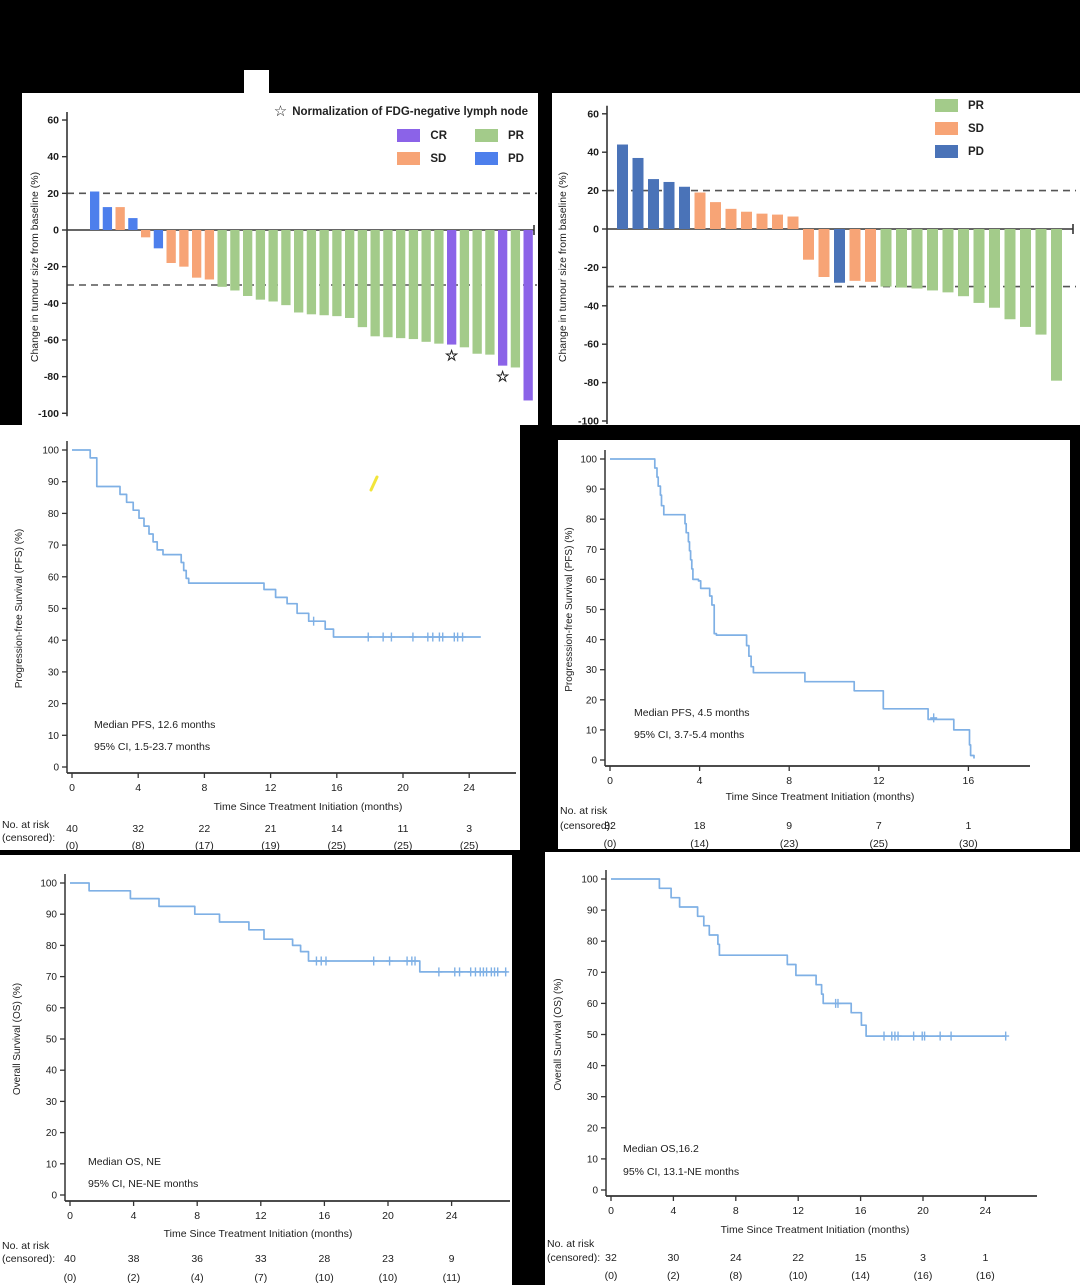  I want to click on svg-text: 4, so click(700, 781).